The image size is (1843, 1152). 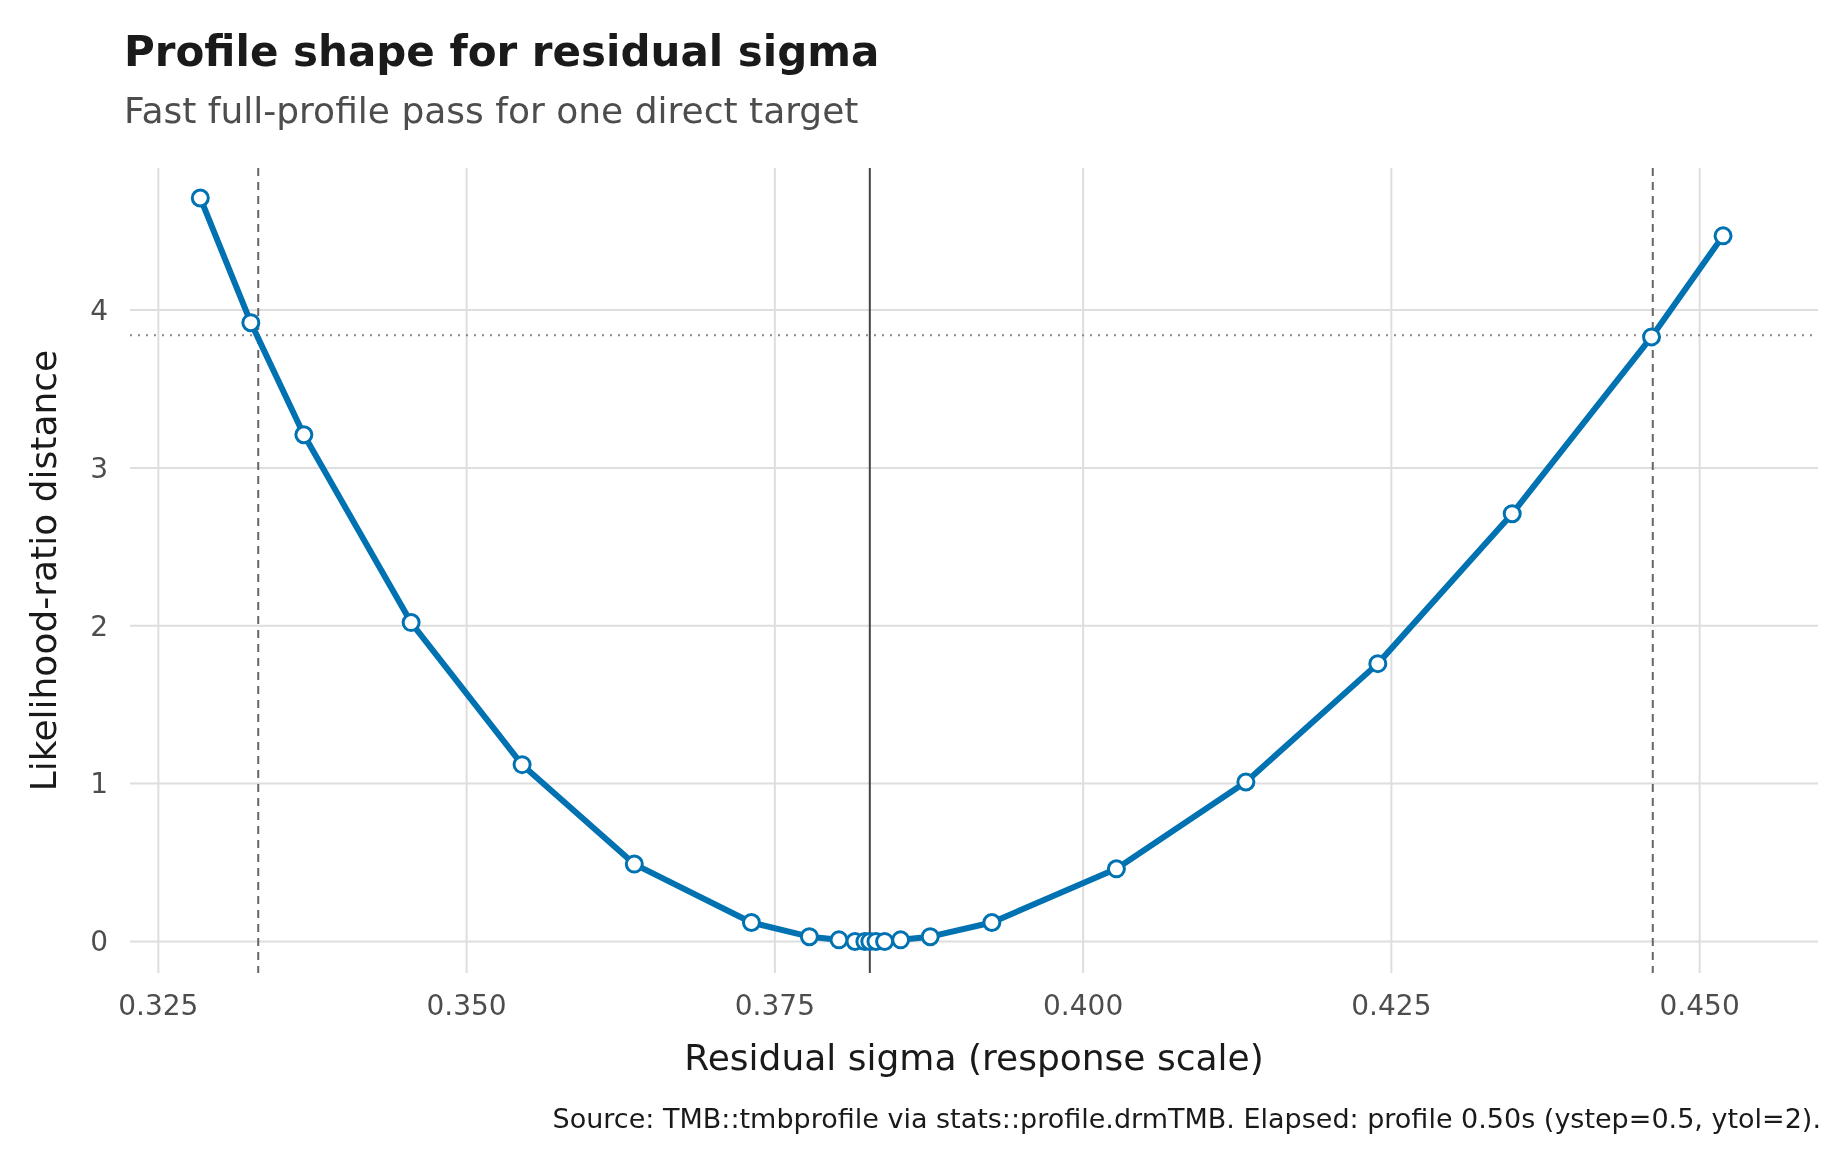 I want to click on y-tick-label: 2, so click(x=99, y=626).